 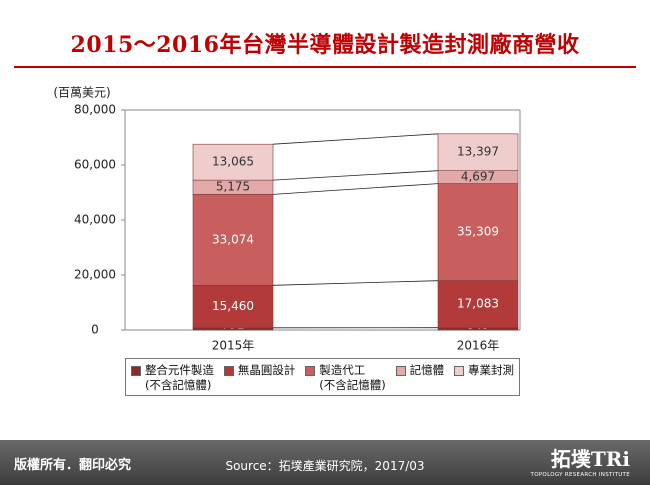 I want to click on value-label: 13,397, so click(x=478, y=152).